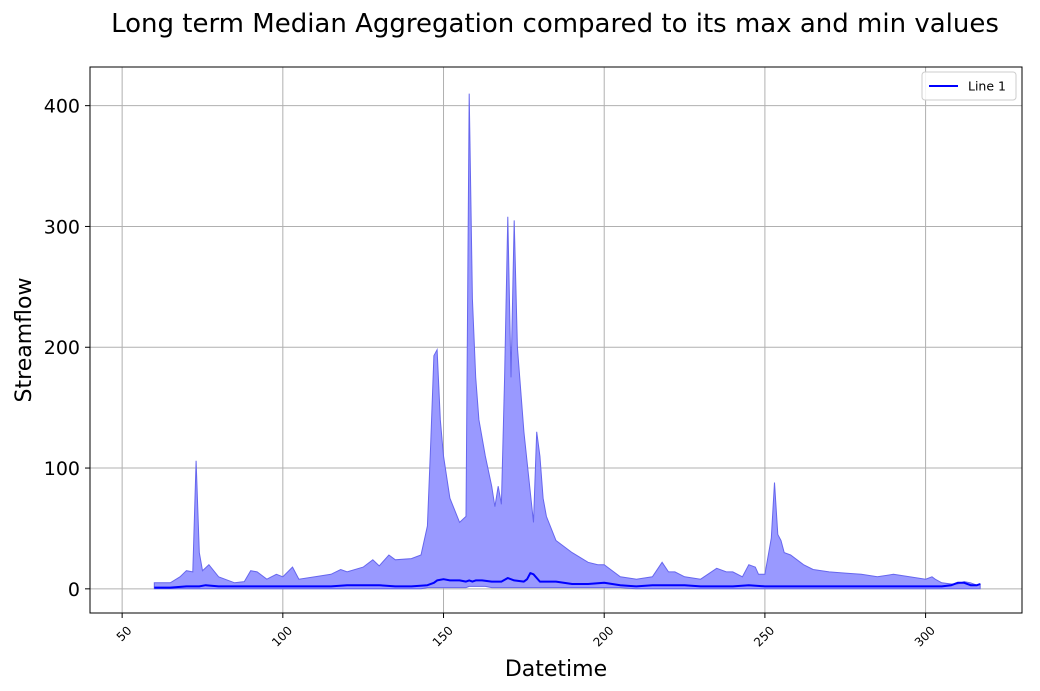  Describe the element at coordinates (443, 636) in the screenshot. I see `x-tick-label: 150` at that location.